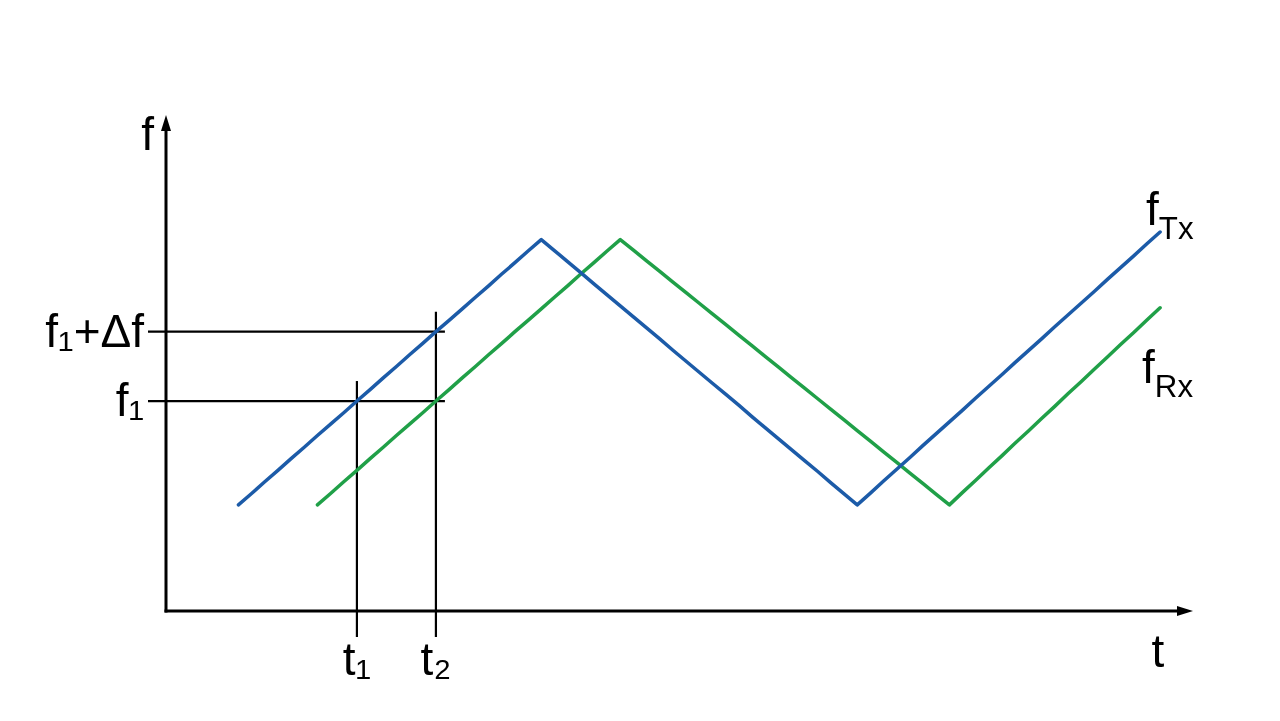 This screenshot has width=1280, height=721. Describe the element at coordinates (148, 134) in the screenshot. I see `y-axis-title: f` at that location.